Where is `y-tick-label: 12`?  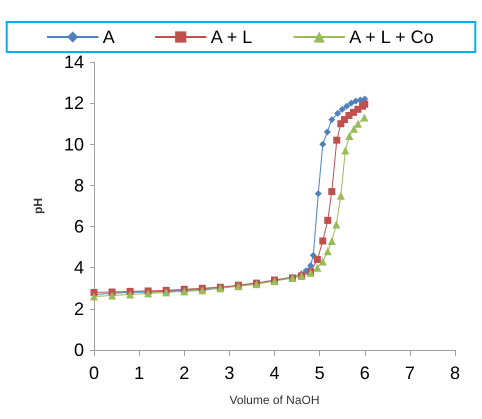
y-tick-label: 12 is located at coordinates (74, 103).